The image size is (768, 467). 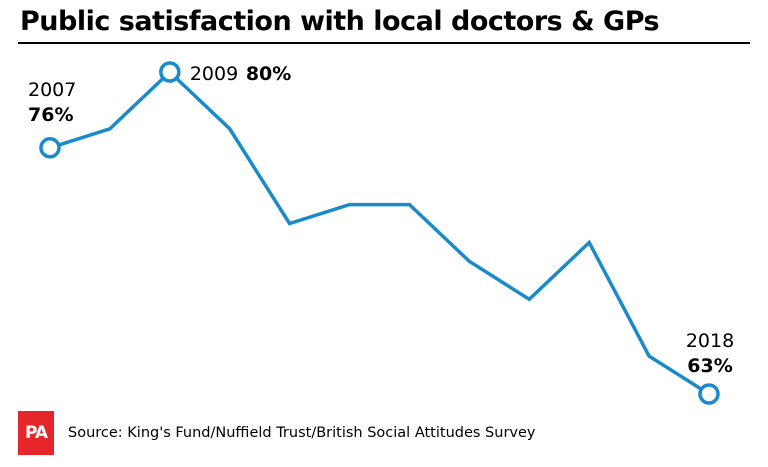 What do you see at coordinates (709, 366) in the screenshot?
I see `label-value-2018: 63%` at bounding box center [709, 366].